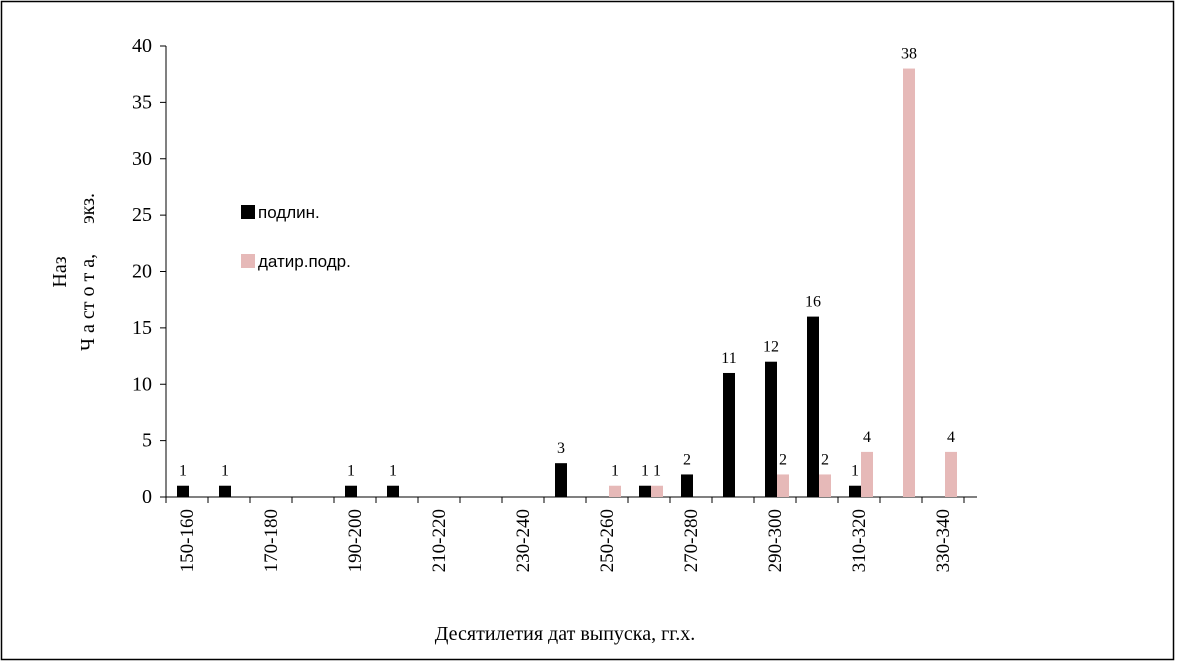 The width and height of the screenshot is (1179, 668). Describe the element at coordinates (147, 497) in the screenshot. I see `y-tick-label: 0` at that location.